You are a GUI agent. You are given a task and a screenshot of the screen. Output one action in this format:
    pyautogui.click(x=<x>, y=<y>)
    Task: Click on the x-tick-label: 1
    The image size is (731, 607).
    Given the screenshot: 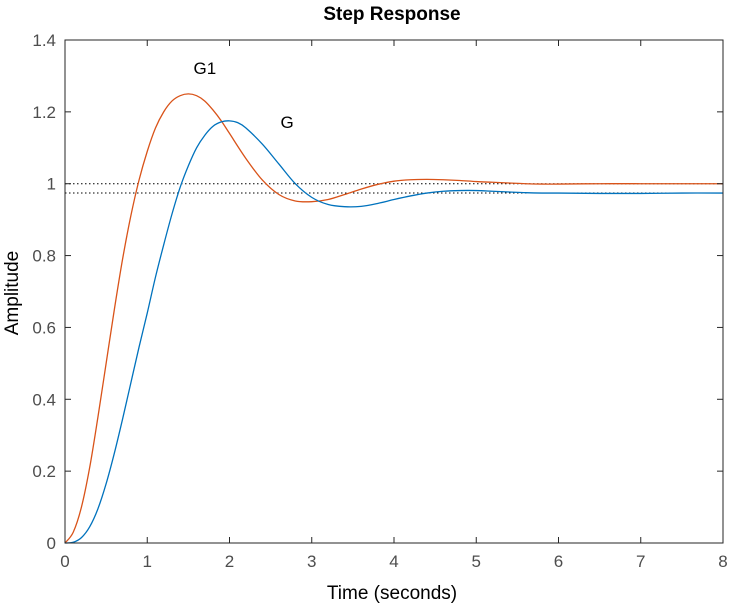 What is the action you would take?
    pyautogui.click(x=147, y=561)
    